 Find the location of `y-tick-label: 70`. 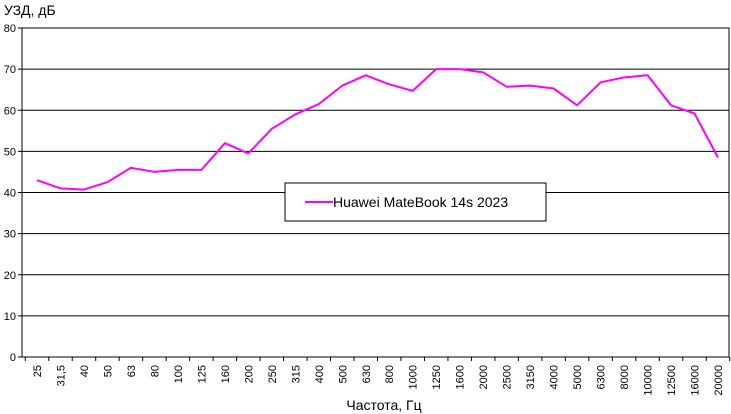

y-tick-label: 70 is located at coordinates (10, 70).